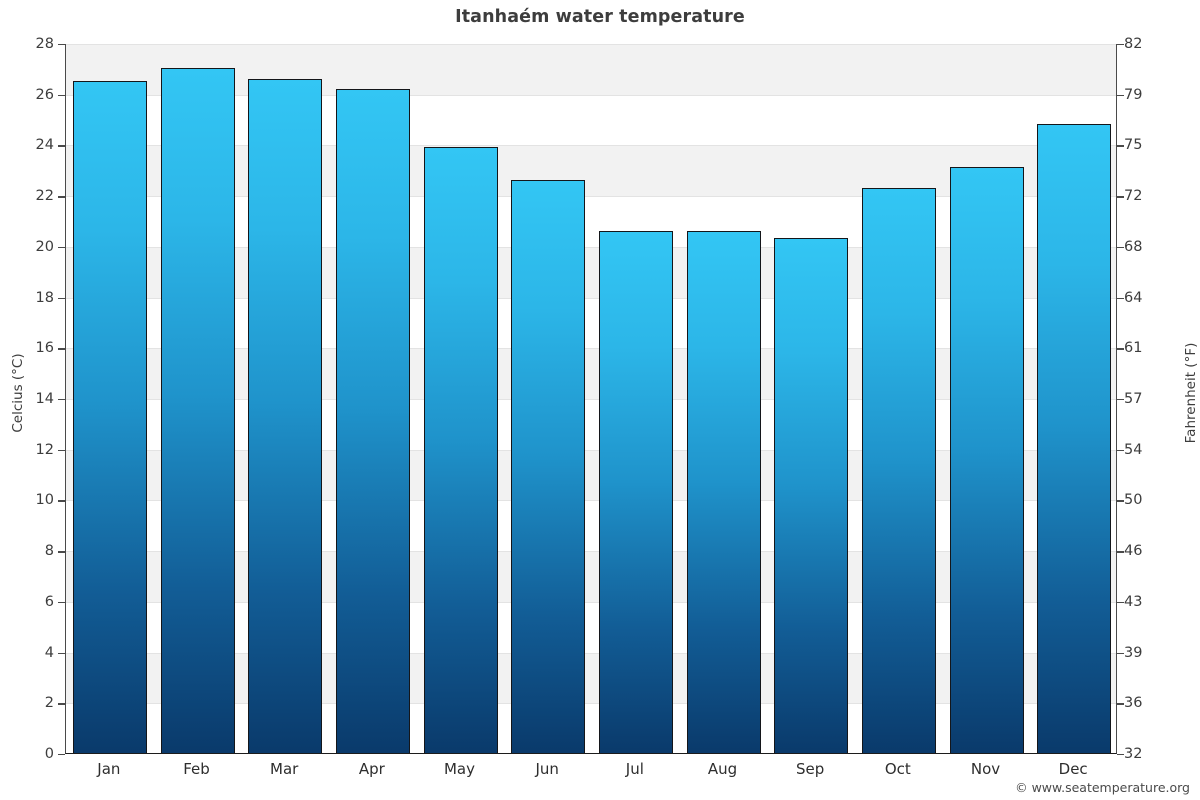  I want to click on bar-may, so click(460, 449).